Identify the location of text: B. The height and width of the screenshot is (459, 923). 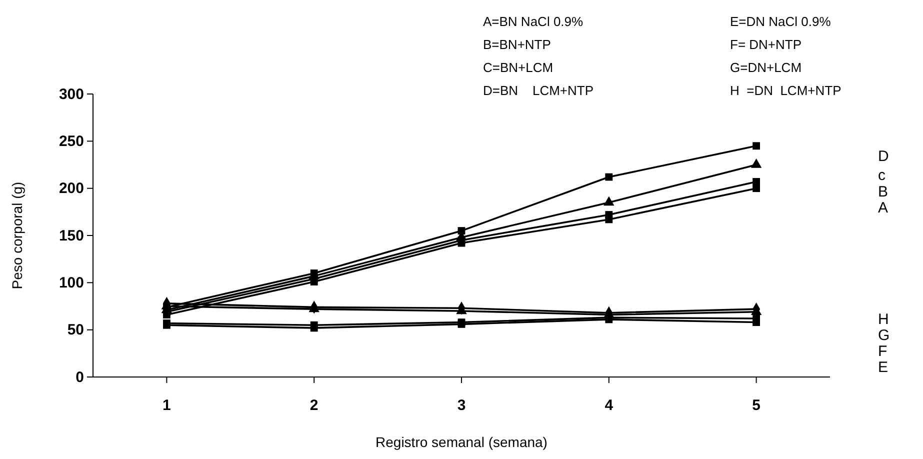
(883, 192).